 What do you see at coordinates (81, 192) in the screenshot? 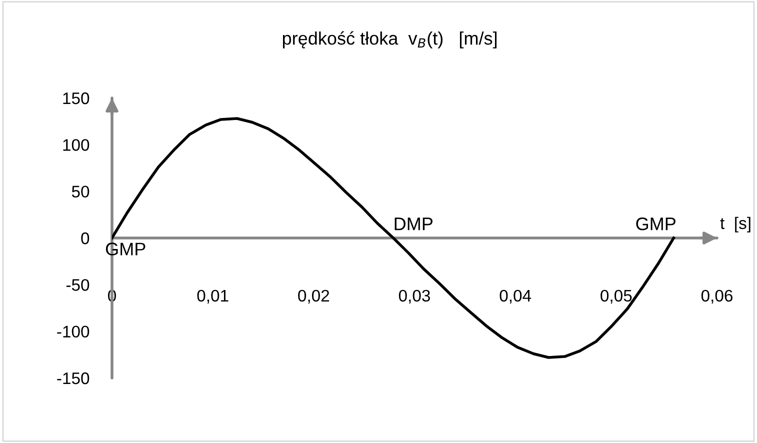
I see `y-tick-label: 50` at bounding box center [81, 192].